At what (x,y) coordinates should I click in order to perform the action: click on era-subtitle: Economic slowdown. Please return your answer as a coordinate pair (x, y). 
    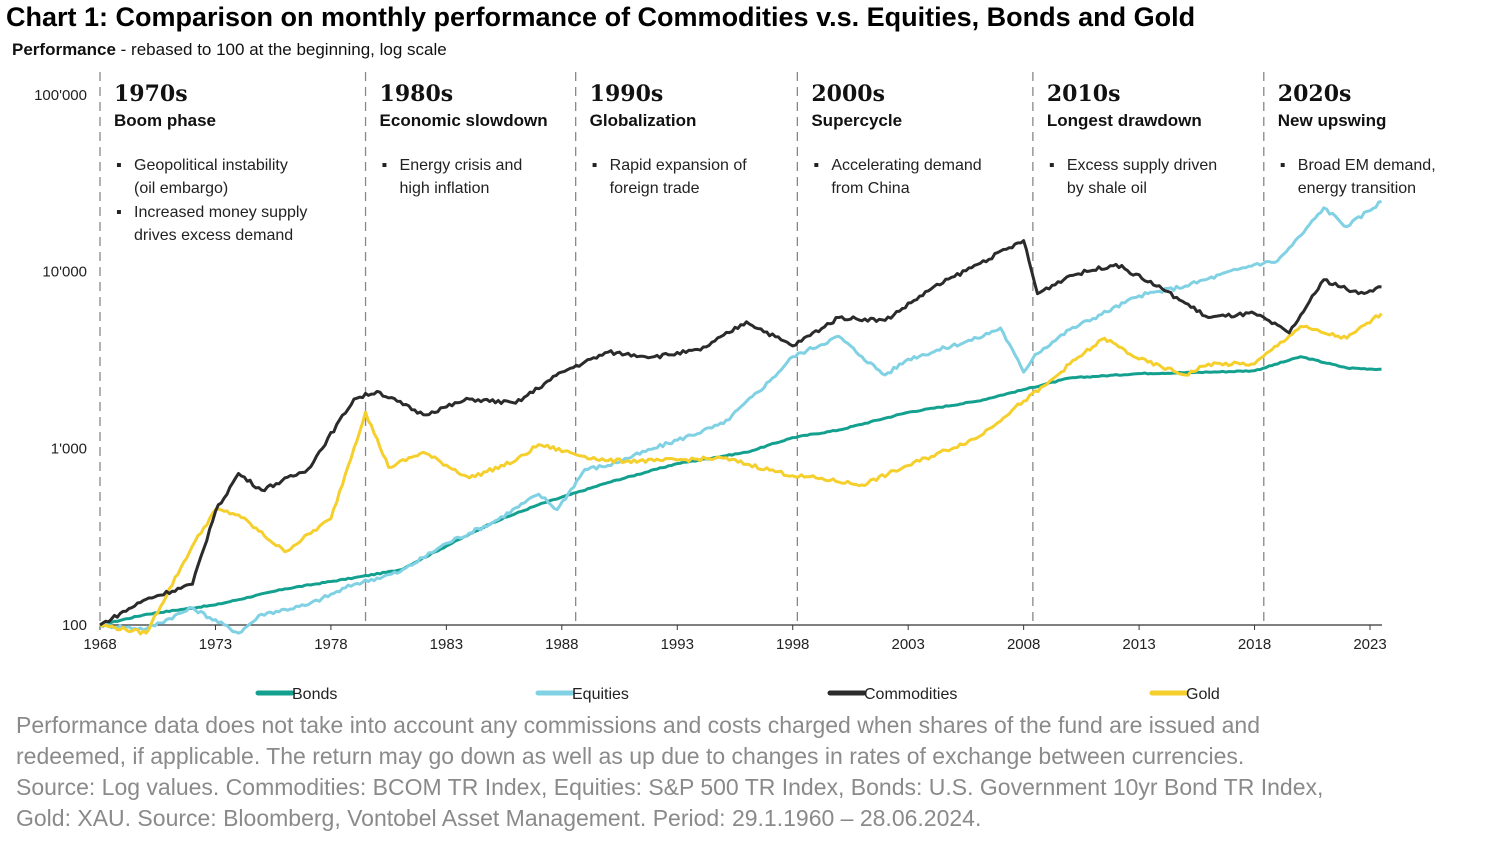
    Looking at the image, I should click on (464, 120).